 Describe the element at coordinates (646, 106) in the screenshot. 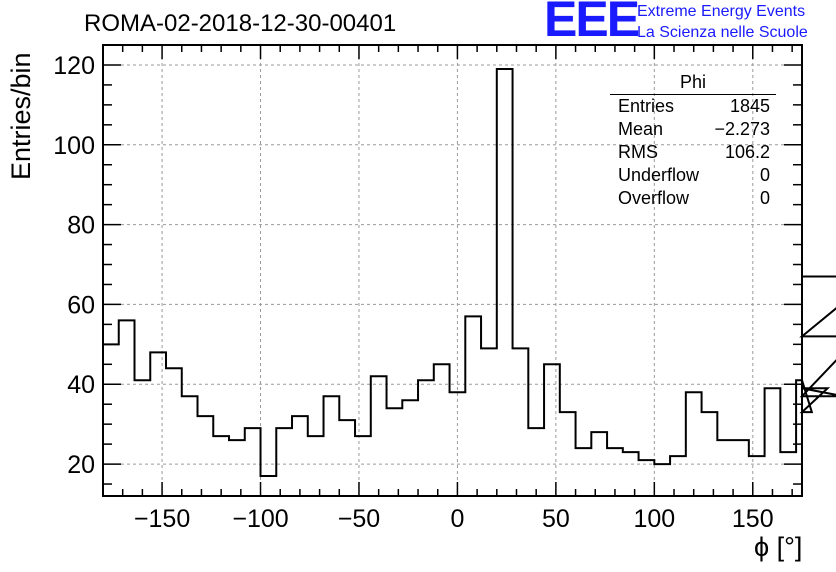

I see `stat-label: Entries` at that location.